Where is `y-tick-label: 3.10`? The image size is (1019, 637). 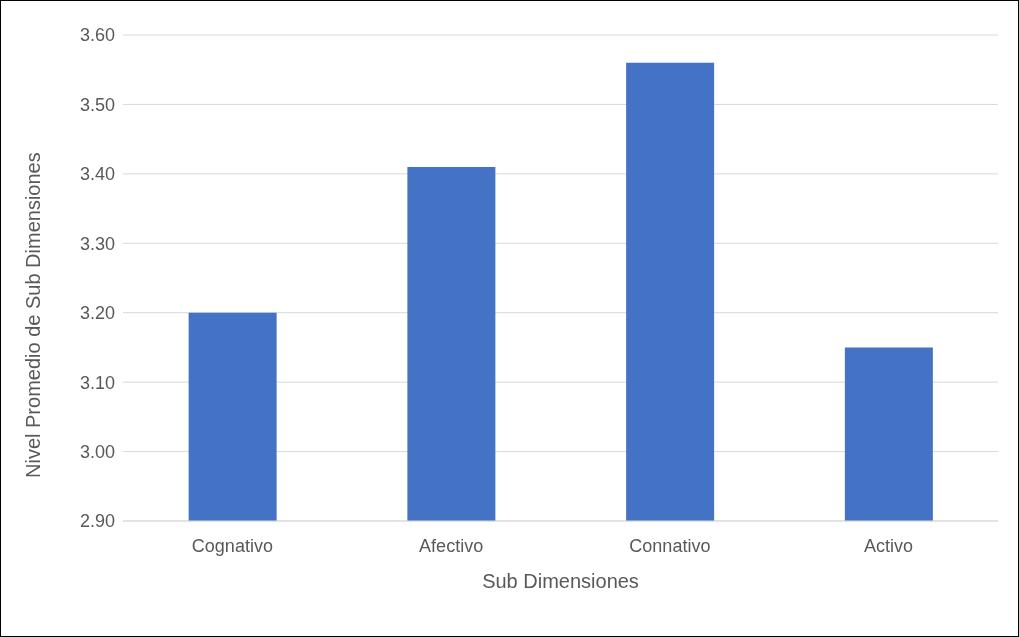 y-tick-label: 3.10 is located at coordinates (97, 382).